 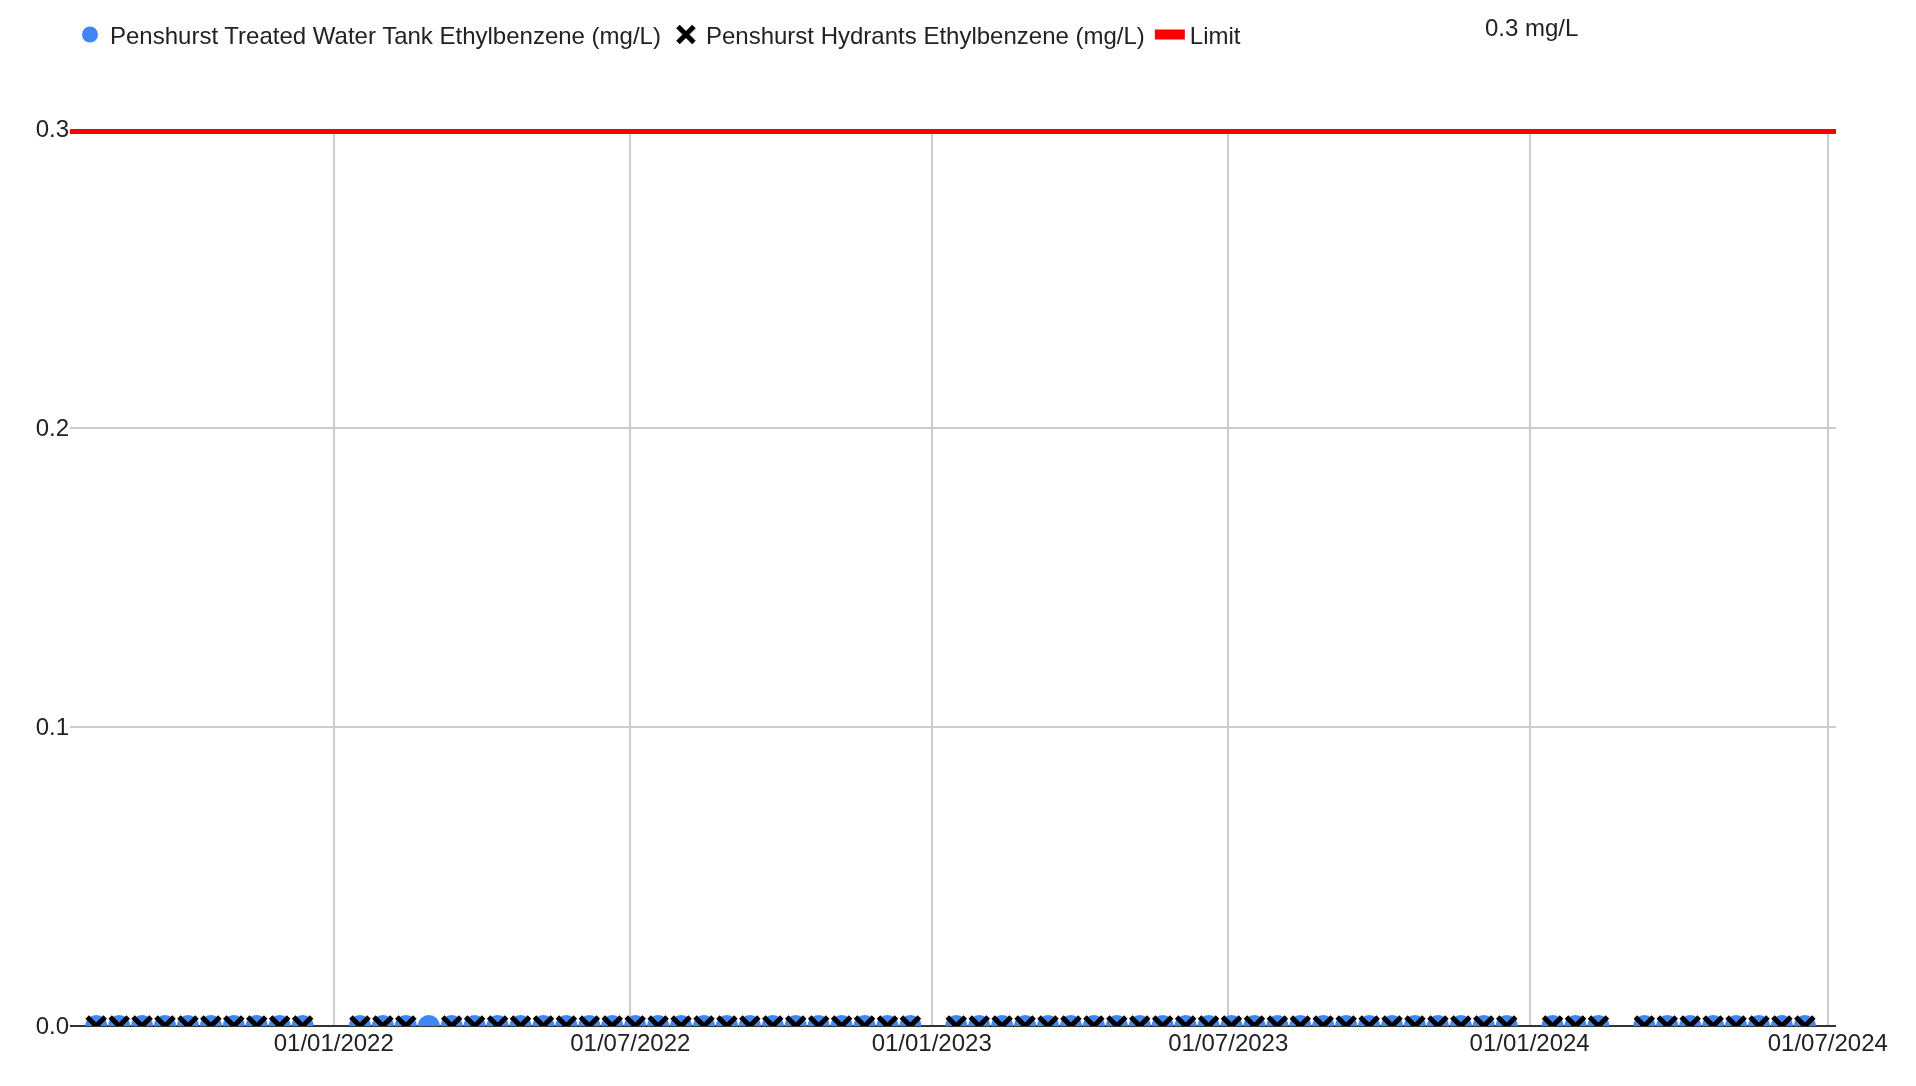 What do you see at coordinates (630, 1042) in the screenshot?
I see `x-tick-label: 01/07/2022` at bounding box center [630, 1042].